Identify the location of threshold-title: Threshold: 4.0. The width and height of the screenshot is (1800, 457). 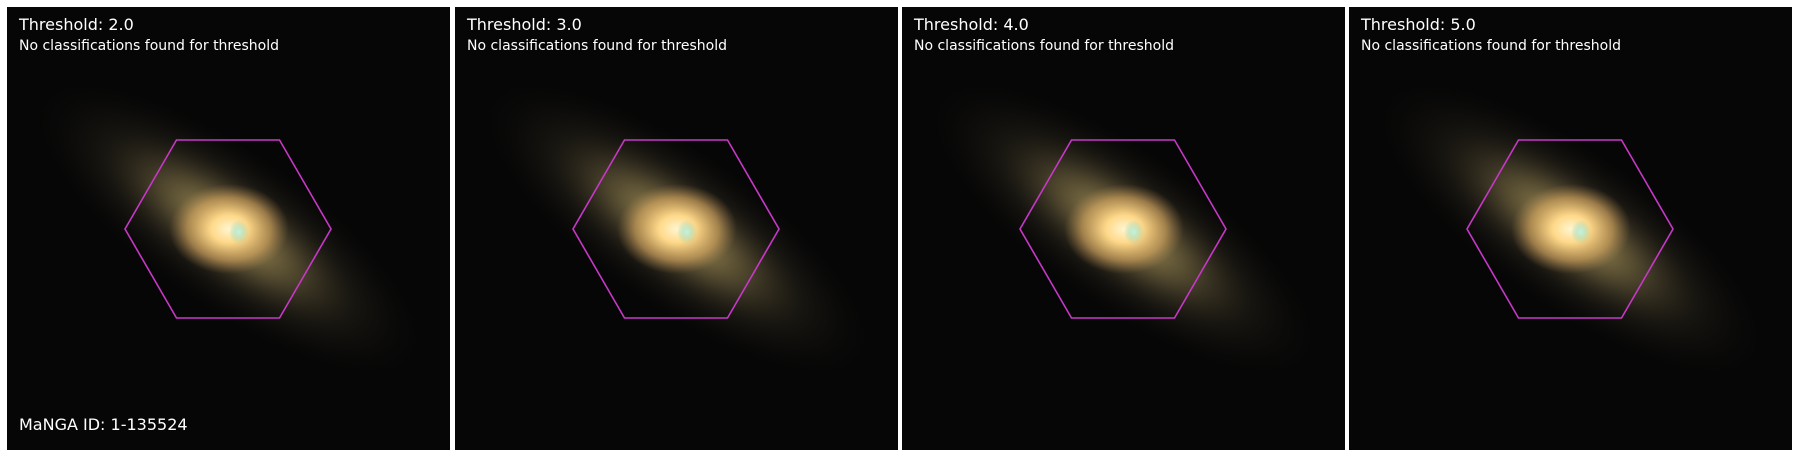
(971, 24).